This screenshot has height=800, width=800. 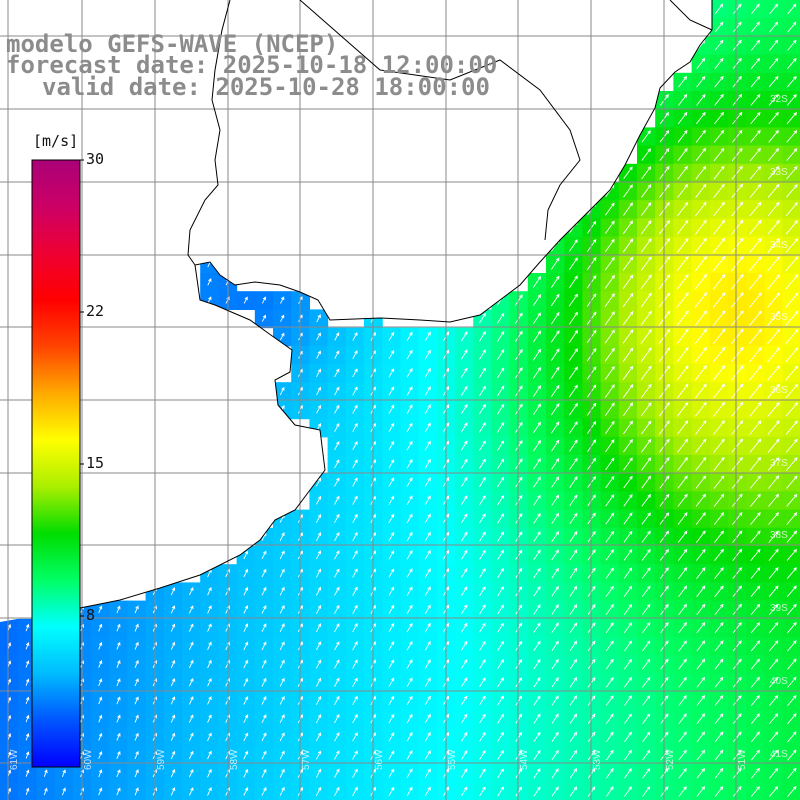 What do you see at coordinates (91, 615) in the screenshot?
I see `colorbar-tick-label: 8` at bounding box center [91, 615].